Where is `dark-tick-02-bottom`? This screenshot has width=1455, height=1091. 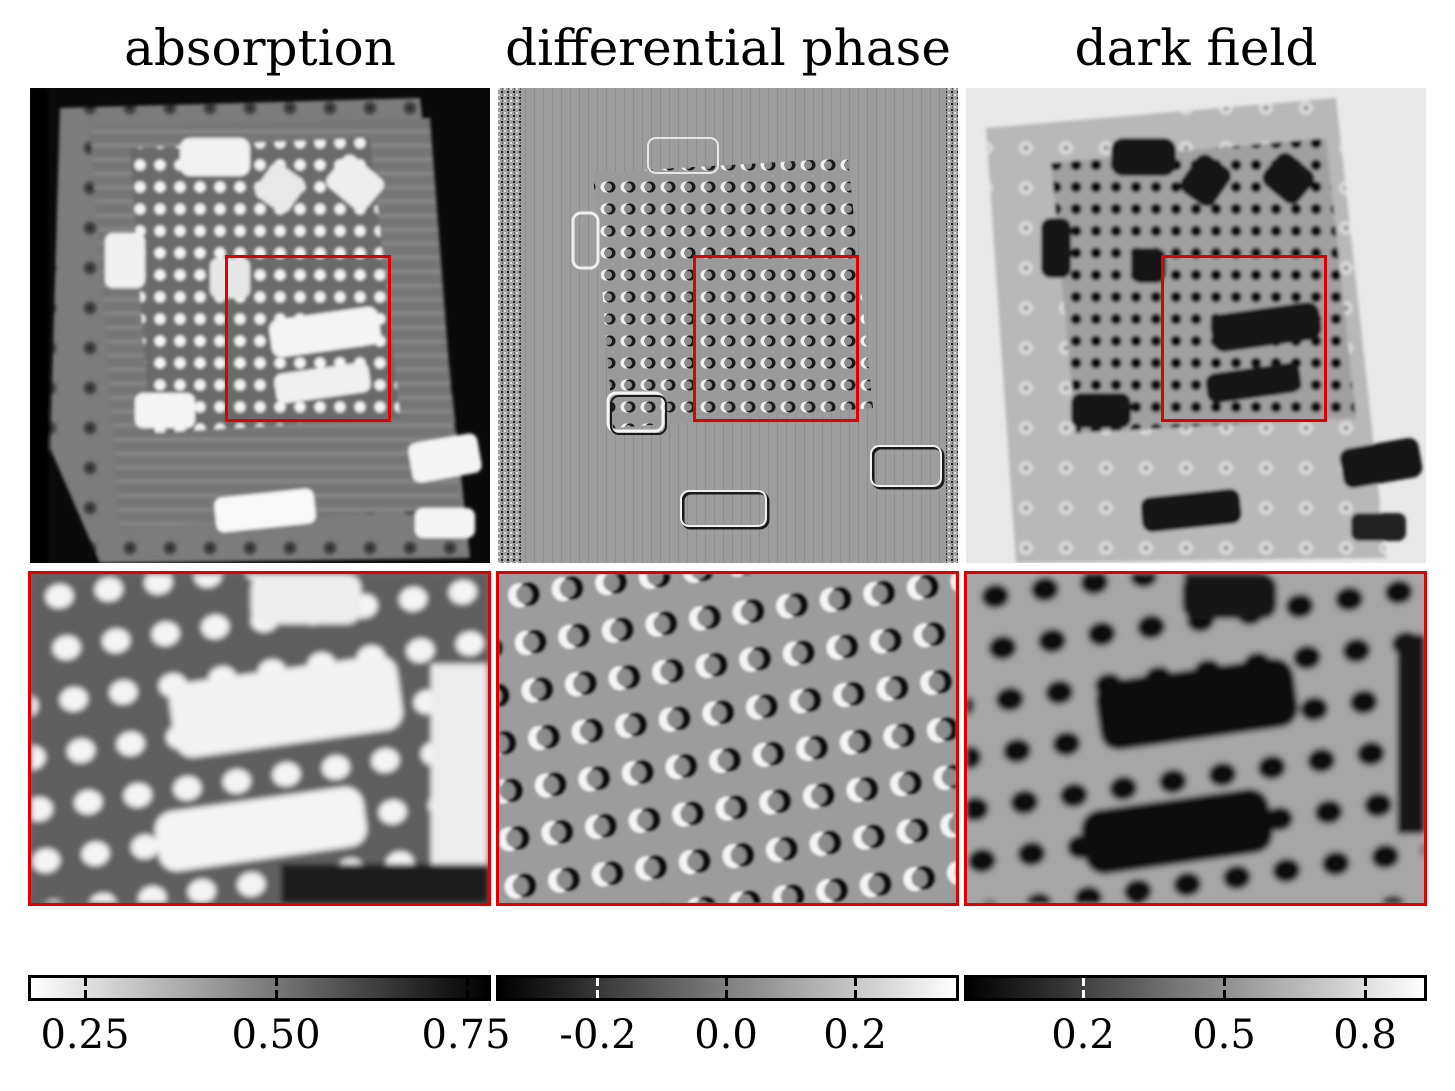 dark-tick-02-bottom is located at coordinates (1083, 994).